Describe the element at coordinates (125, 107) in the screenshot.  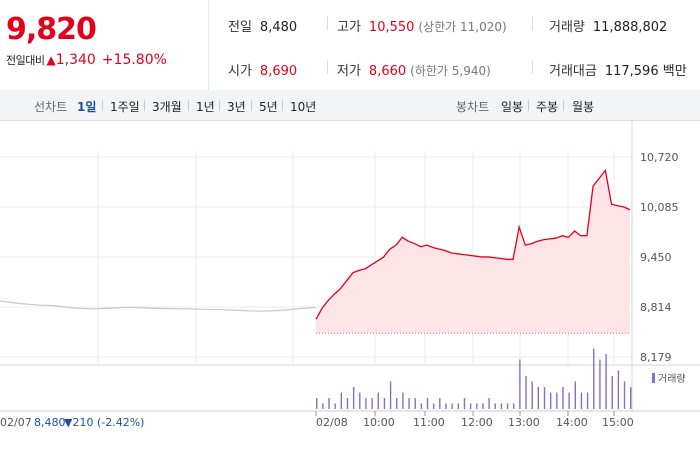
I see `period-1w: 1주일` at that location.